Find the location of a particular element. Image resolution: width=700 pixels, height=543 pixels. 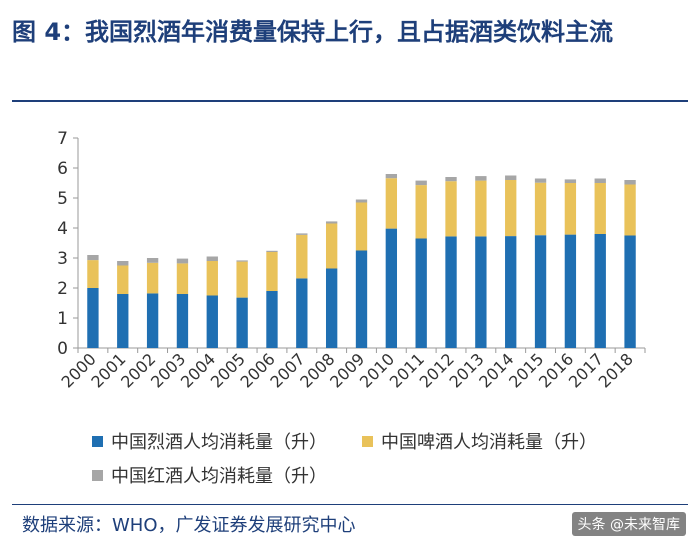

legend-item-beer: 中国啤酒人均消耗量（升） is located at coordinates (479, 441).